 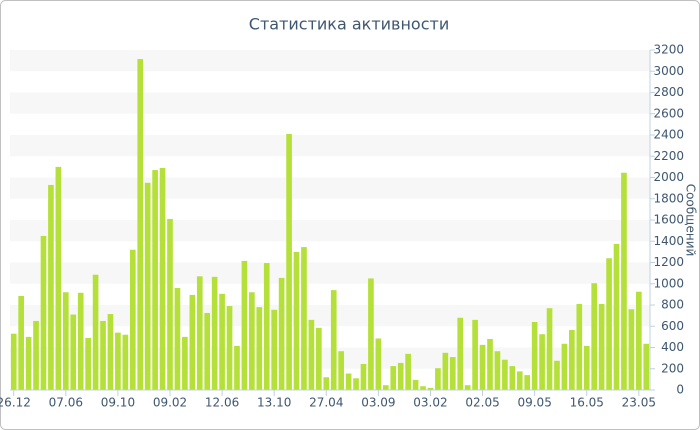 I want to click on chart-title: Статистика активности, so click(x=349, y=24).